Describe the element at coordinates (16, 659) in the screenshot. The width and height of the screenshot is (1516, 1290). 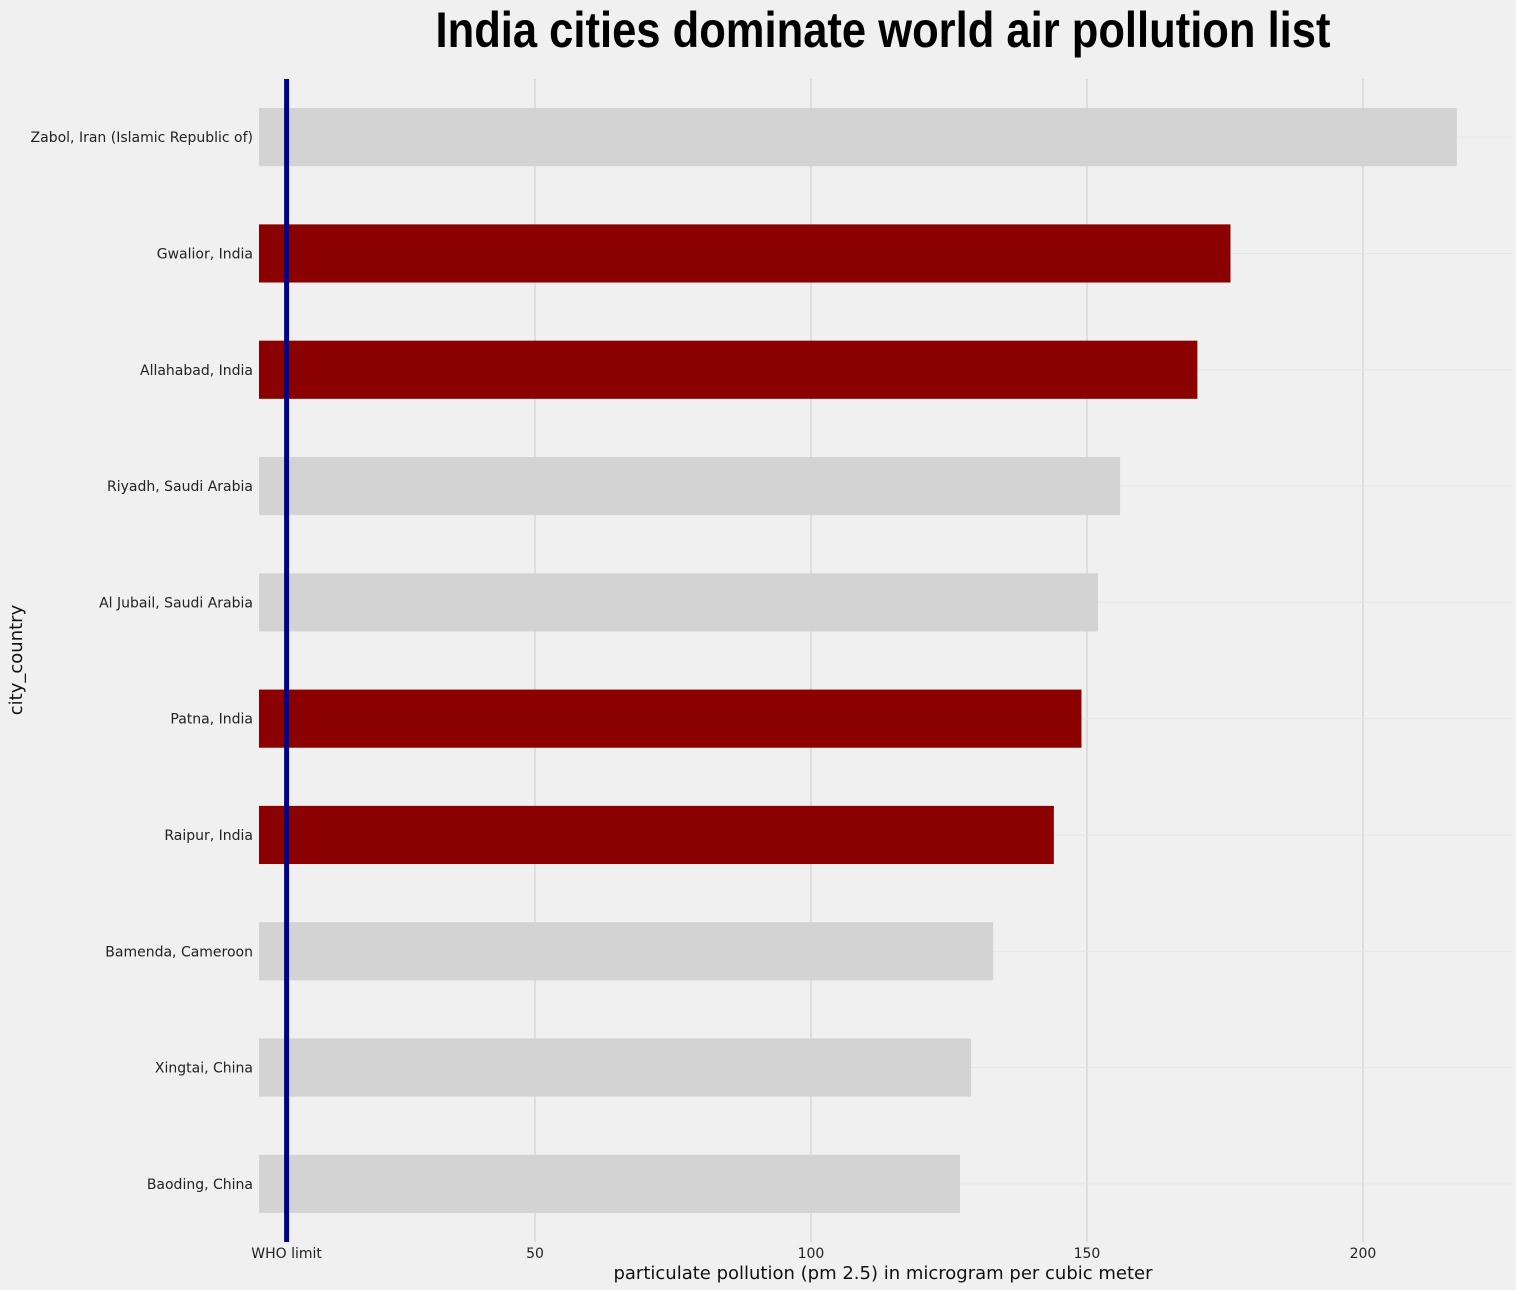
I see `y-axis-label: city_country` at that location.